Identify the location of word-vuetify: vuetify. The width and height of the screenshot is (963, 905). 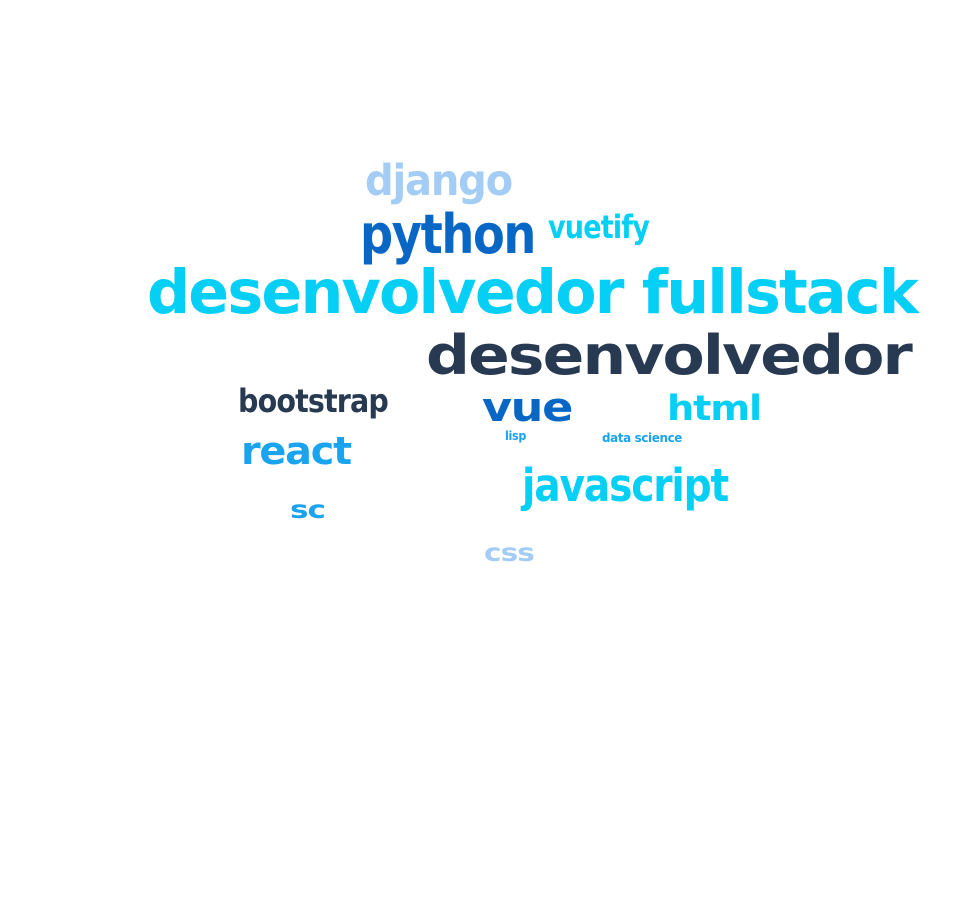
(599, 227).